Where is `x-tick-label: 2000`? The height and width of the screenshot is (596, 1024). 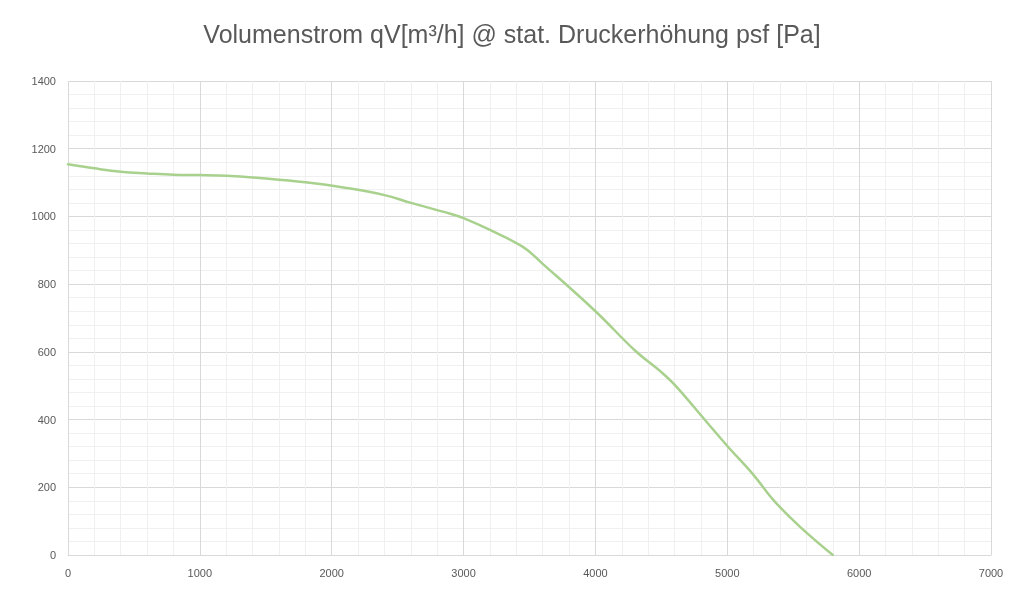
x-tick-label: 2000 is located at coordinates (331, 572).